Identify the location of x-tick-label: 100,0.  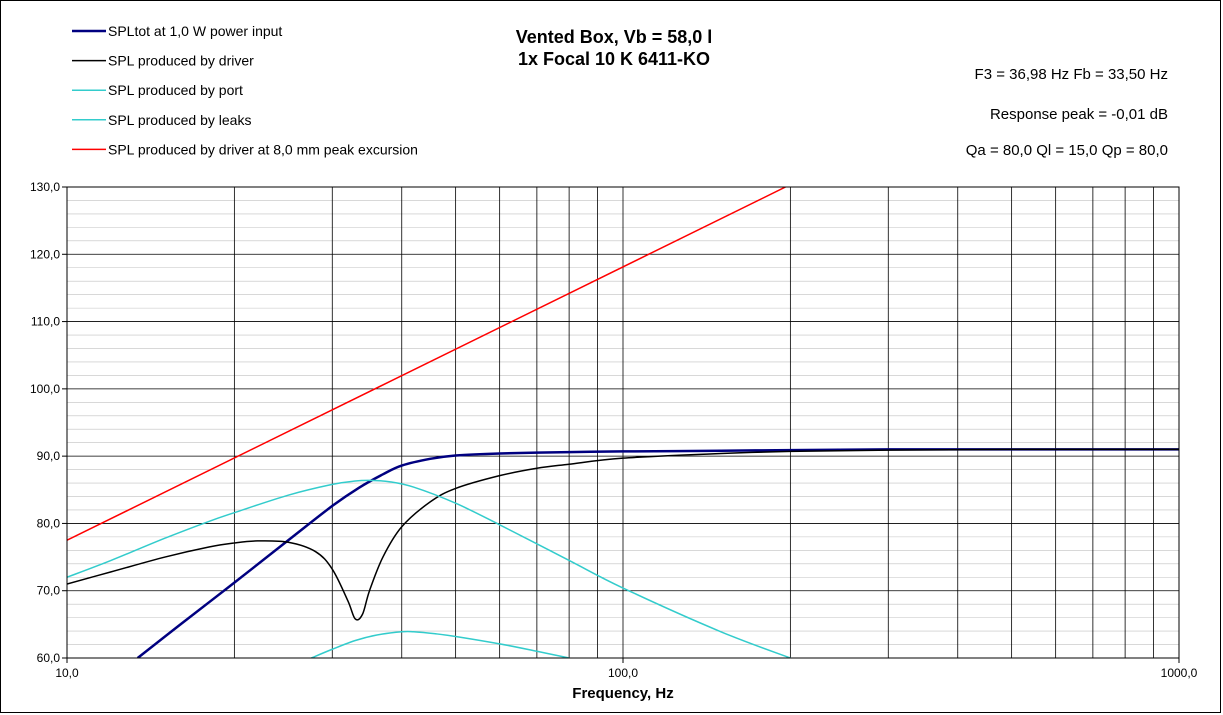
(623, 673).